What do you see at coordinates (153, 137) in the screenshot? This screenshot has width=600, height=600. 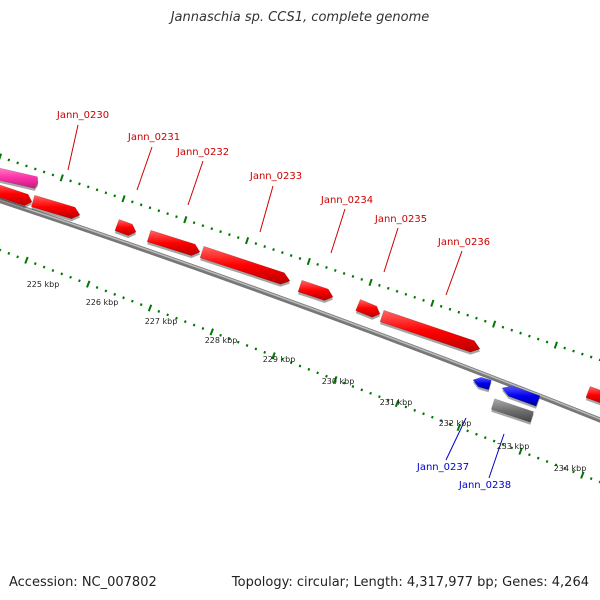 I see `gene-label-forward: Jann_0231` at bounding box center [153, 137].